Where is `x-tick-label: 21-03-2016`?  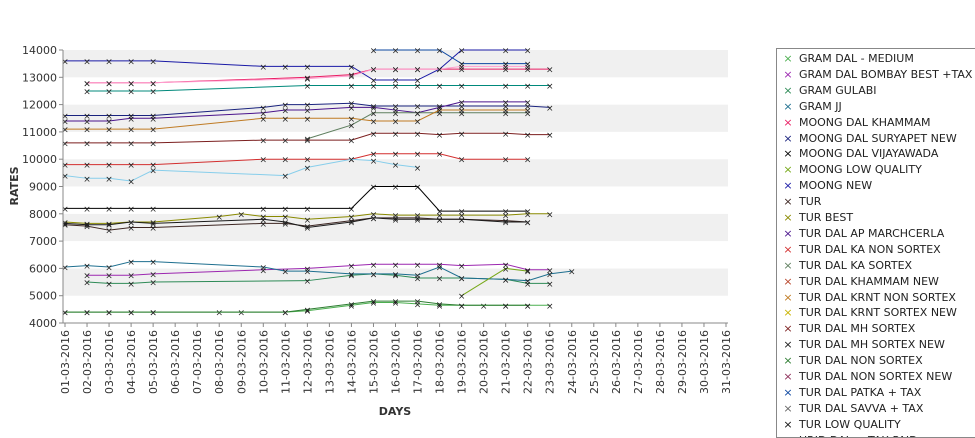 x-tick-label: 21-03-2016 is located at coordinates (506, 362).